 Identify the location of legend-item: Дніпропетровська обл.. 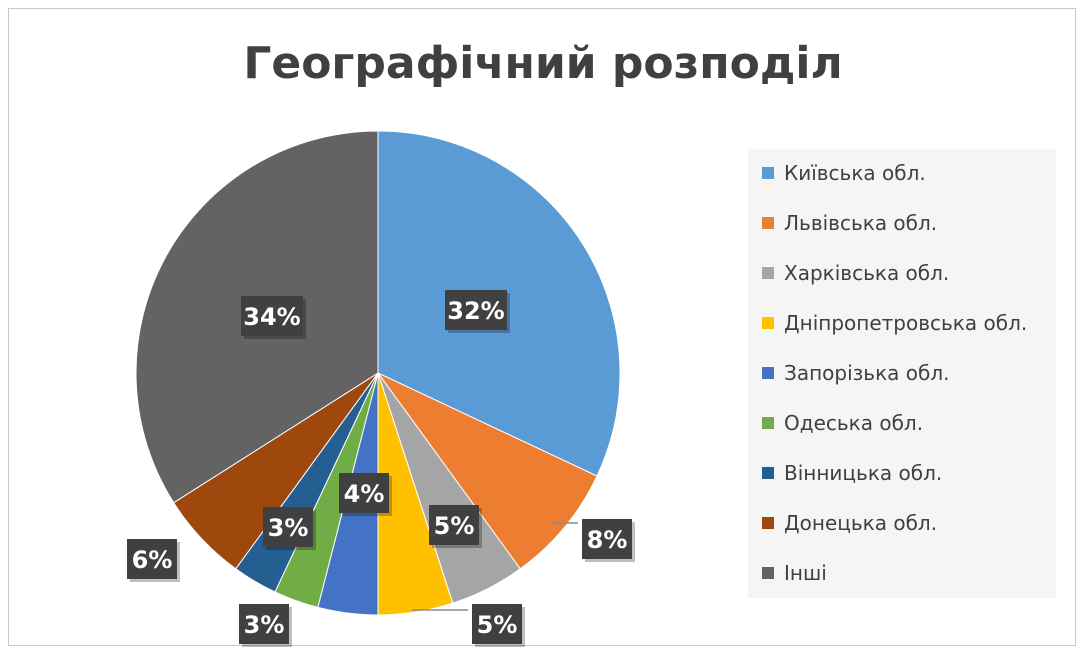
(894, 323).